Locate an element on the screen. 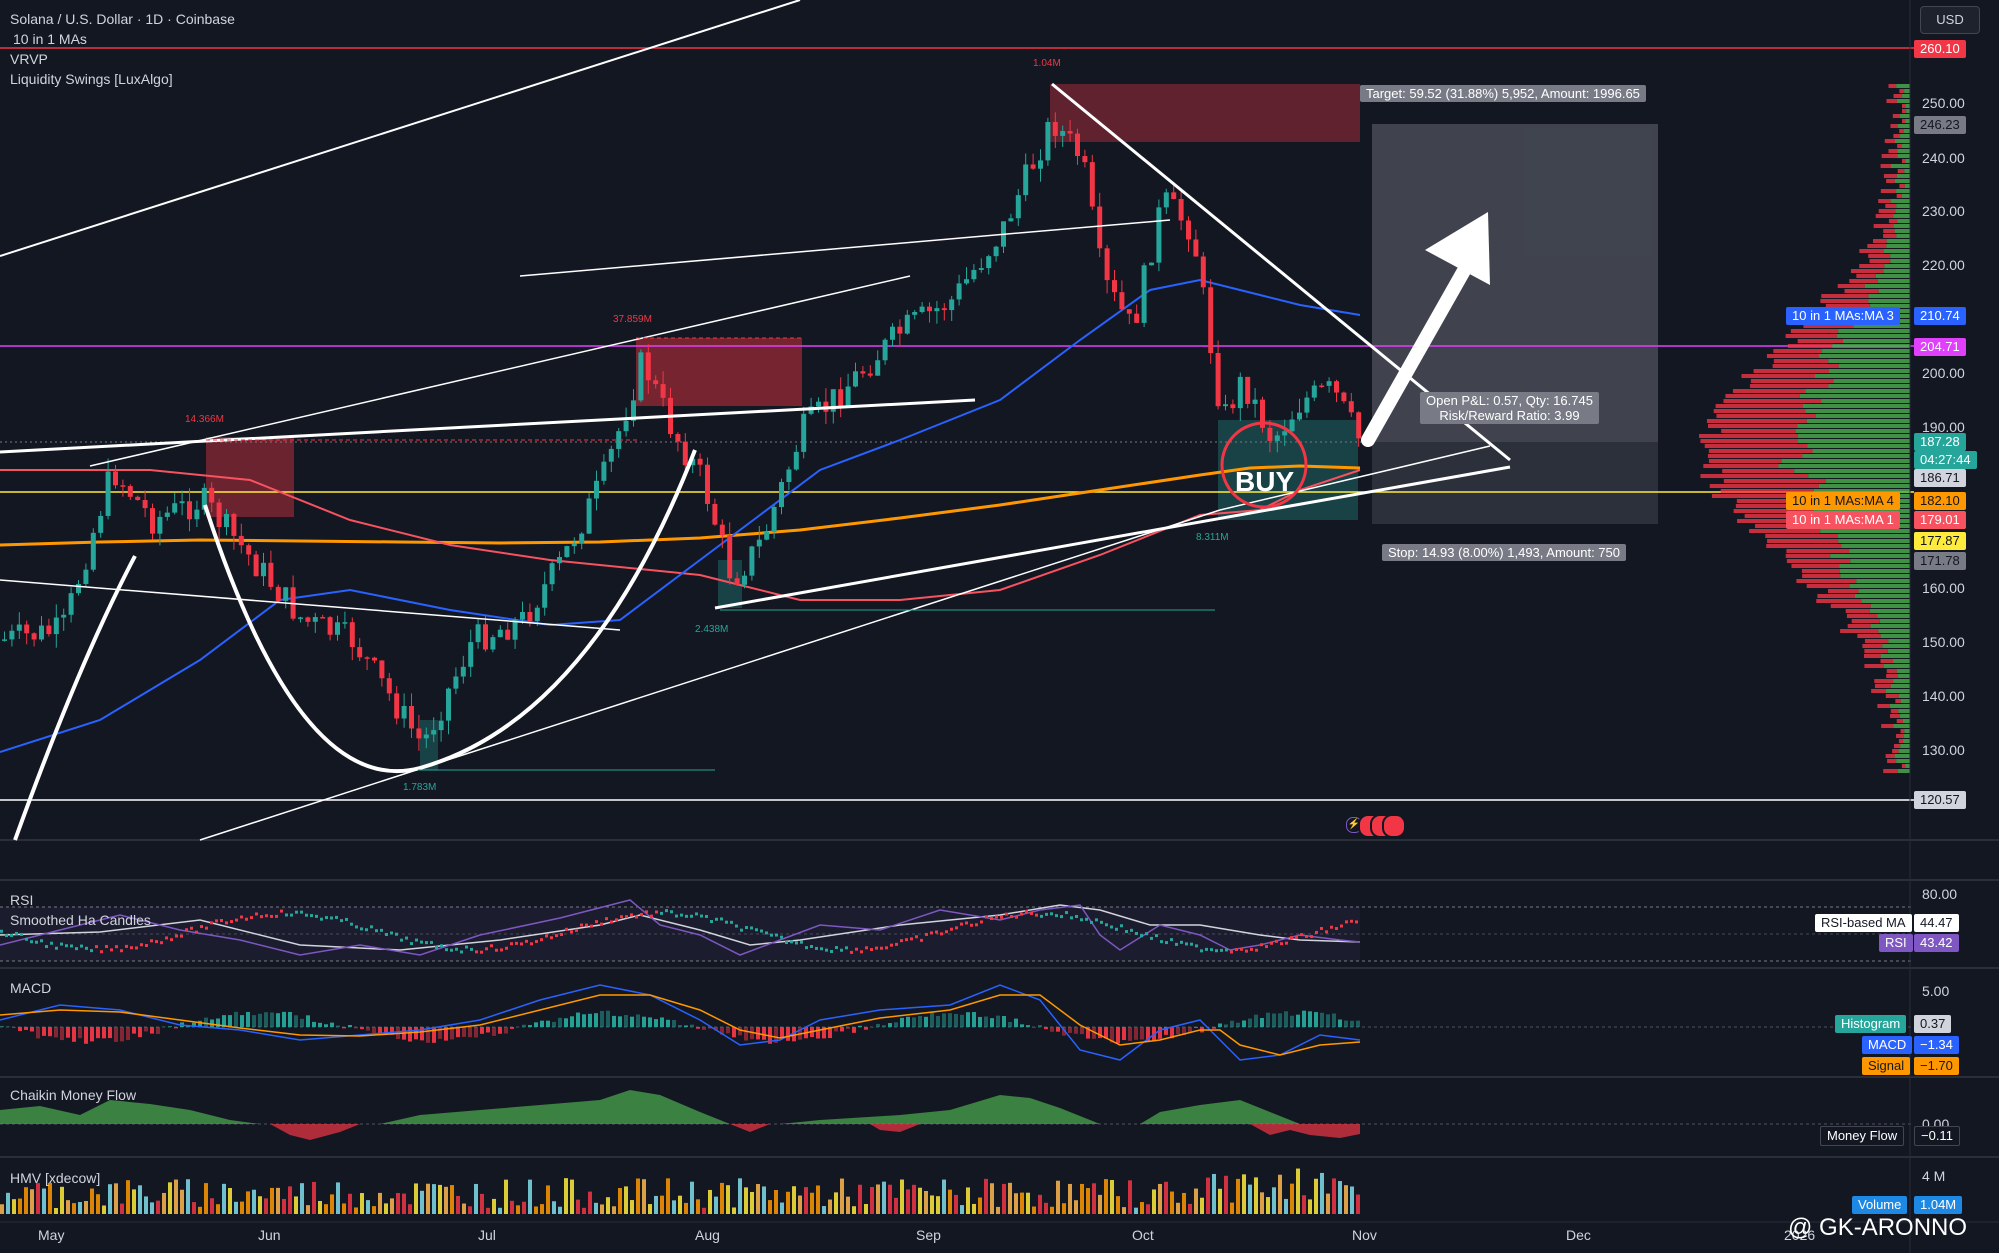  macd-tick: 5.00 is located at coordinates (1936, 991).